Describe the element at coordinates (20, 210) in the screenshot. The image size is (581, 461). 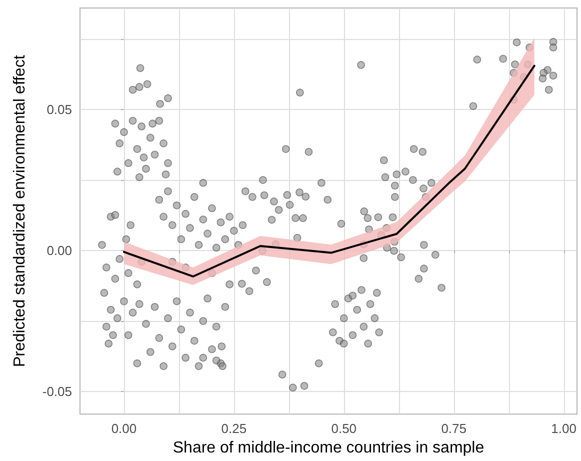
I see `y-axis-title: Predicted standardized environmental effect` at that location.